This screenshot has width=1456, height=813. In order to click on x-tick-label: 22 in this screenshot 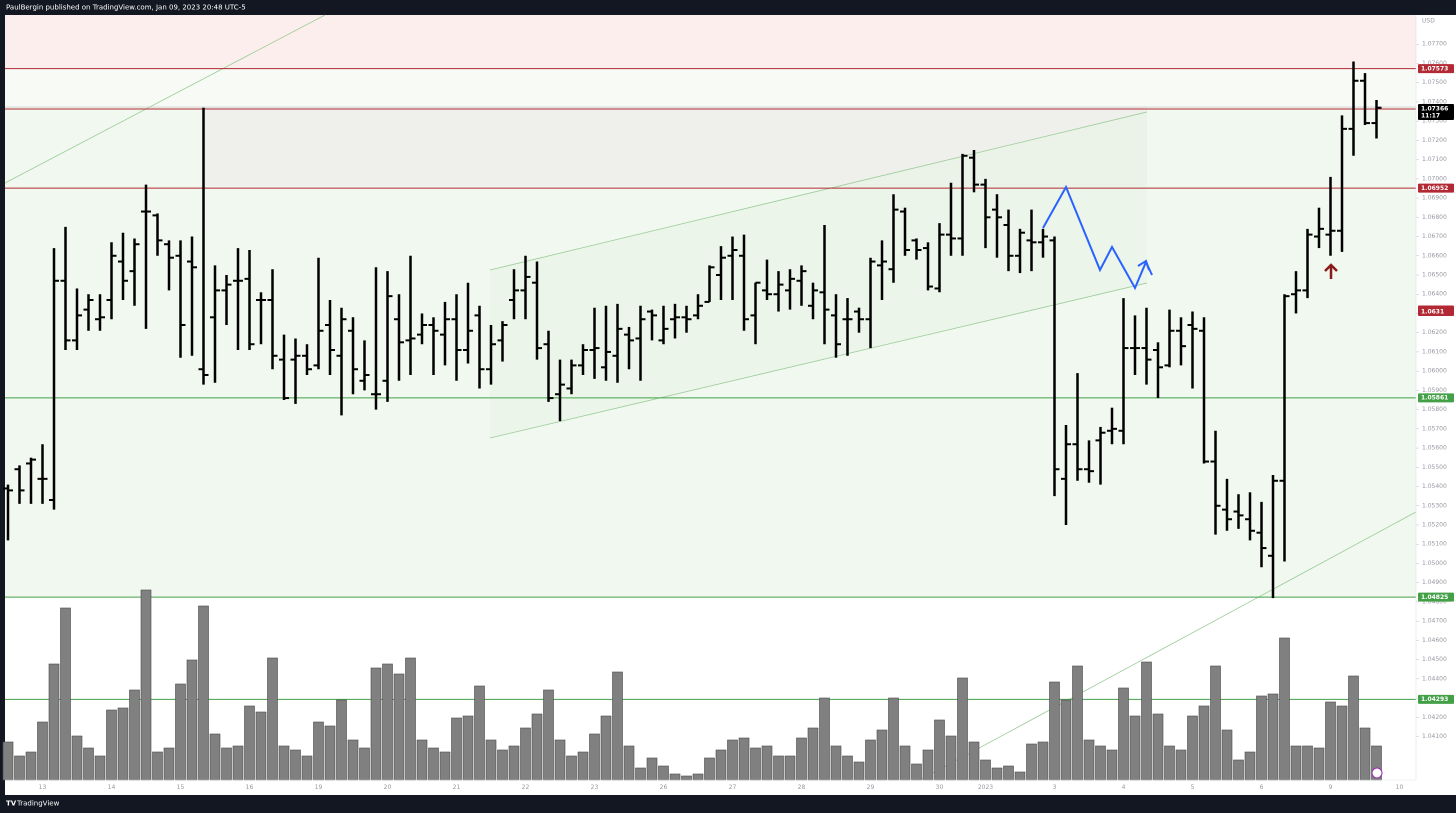, I will do `click(526, 787)`.